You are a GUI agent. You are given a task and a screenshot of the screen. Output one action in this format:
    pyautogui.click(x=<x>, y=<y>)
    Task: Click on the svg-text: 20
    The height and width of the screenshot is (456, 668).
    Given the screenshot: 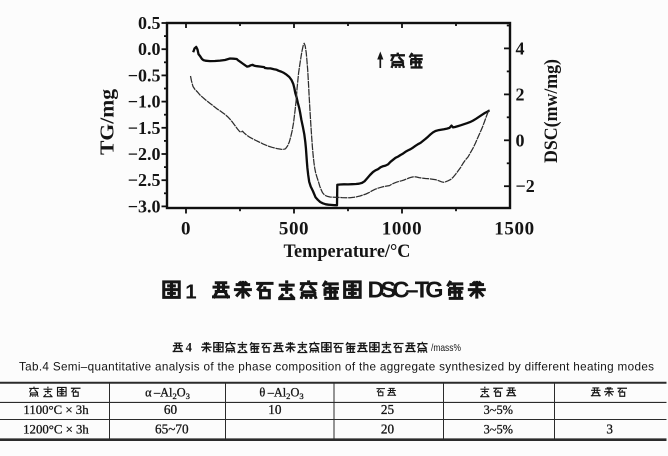 What is the action you would take?
    pyautogui.click(x=388, y=429)
    